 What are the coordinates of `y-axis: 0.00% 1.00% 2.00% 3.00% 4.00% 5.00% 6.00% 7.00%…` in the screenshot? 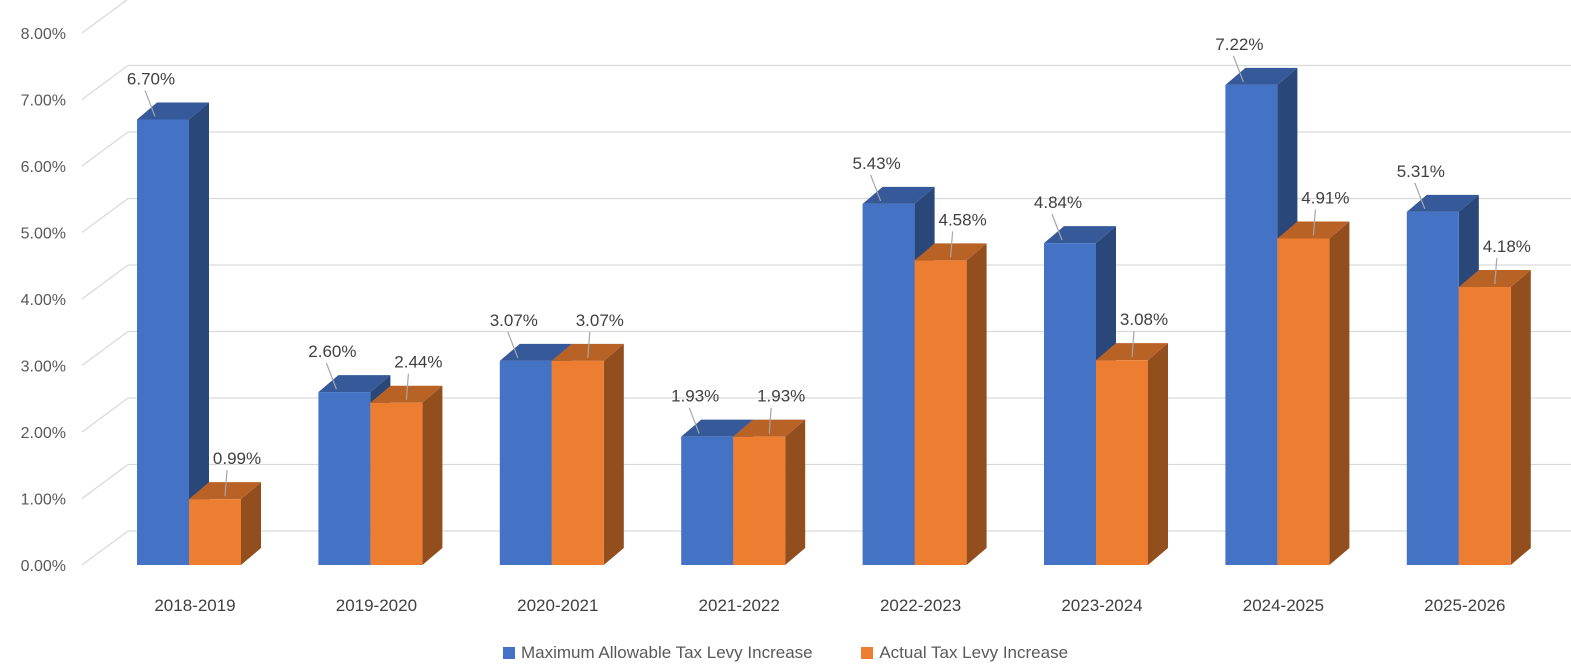 It's located at (43, 300).